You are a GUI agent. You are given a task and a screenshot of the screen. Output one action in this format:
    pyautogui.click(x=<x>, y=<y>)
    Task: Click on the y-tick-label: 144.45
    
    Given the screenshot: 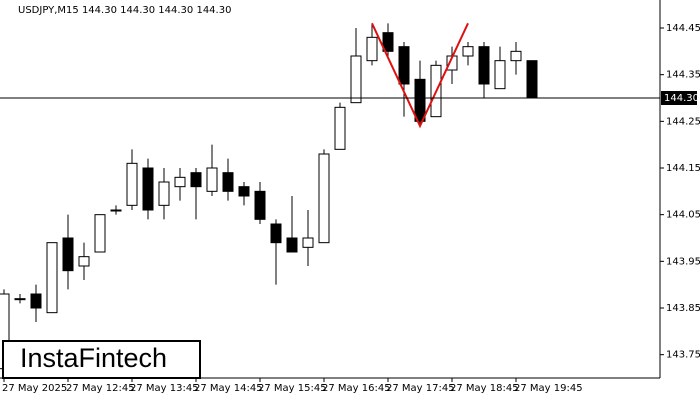 What is the action you would take?
    pyautogui.click(x=683, y=28)
    